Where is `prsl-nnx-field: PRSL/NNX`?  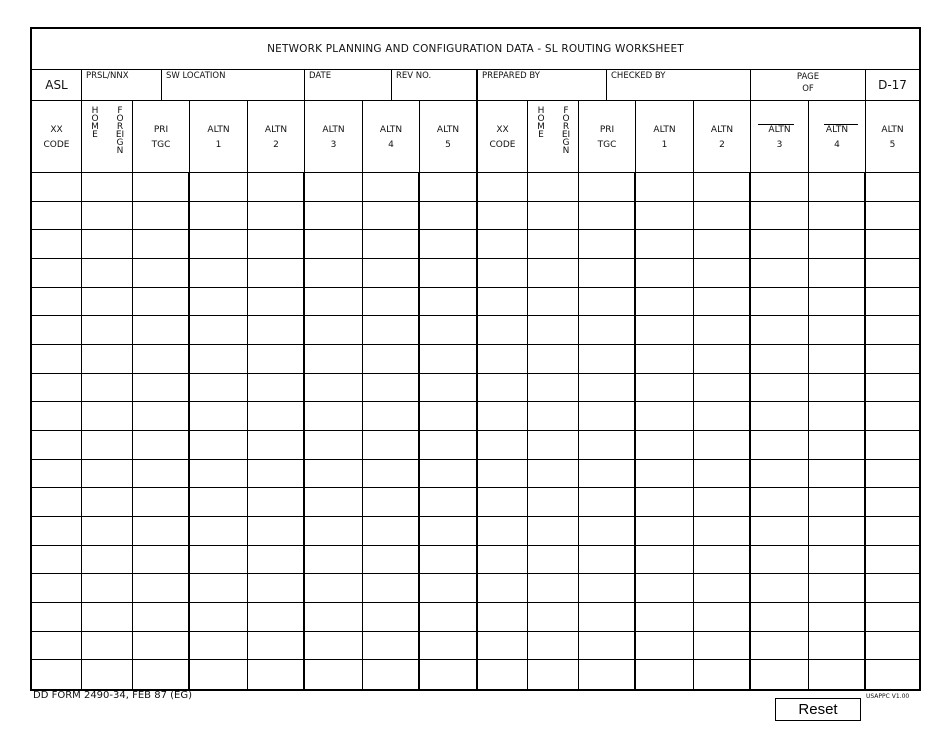 prsl-nnx-field: PRSL/NNX is located at coordinates (122, 85).